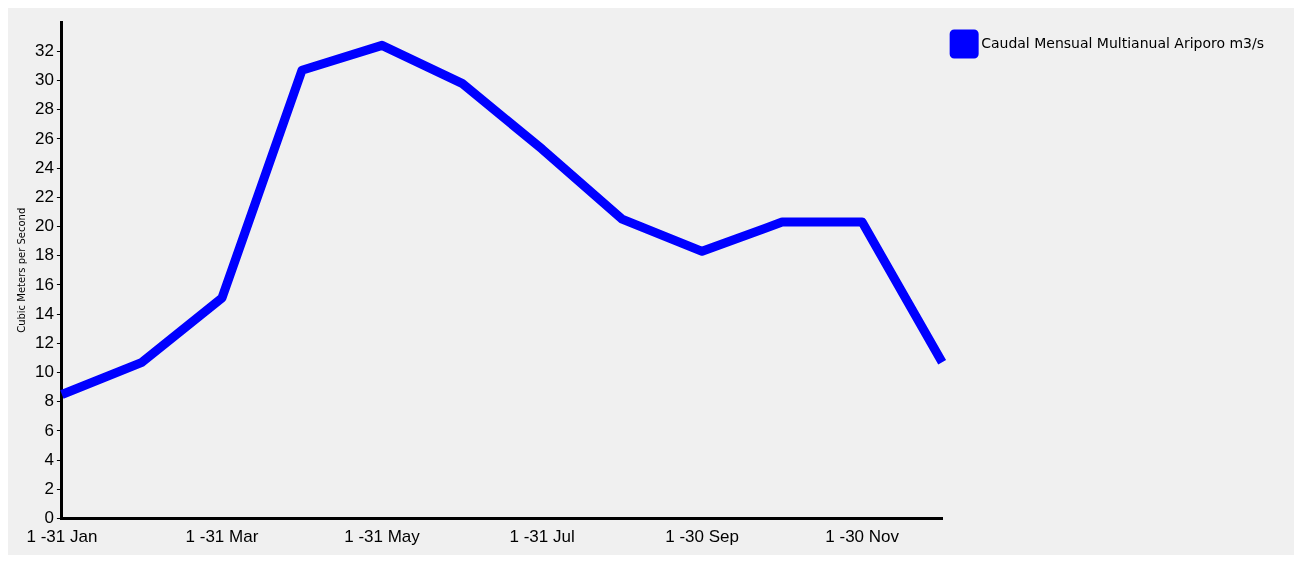 The image size is (1302, 563). What do you see at coordinates (21, 270) in the screenshot?
I see `y-axis-title: Cubic Meters per Second` at bounding box center [21, 270].